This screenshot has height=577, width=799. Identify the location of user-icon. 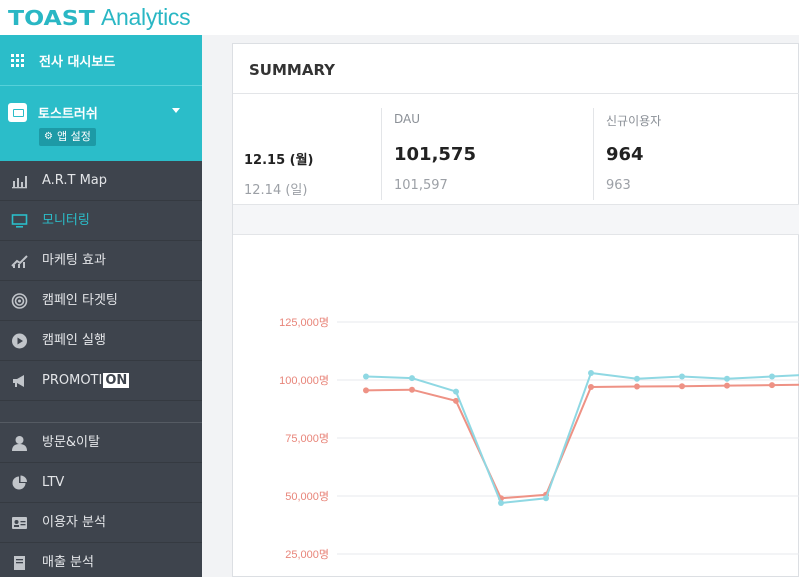
(19, 443).